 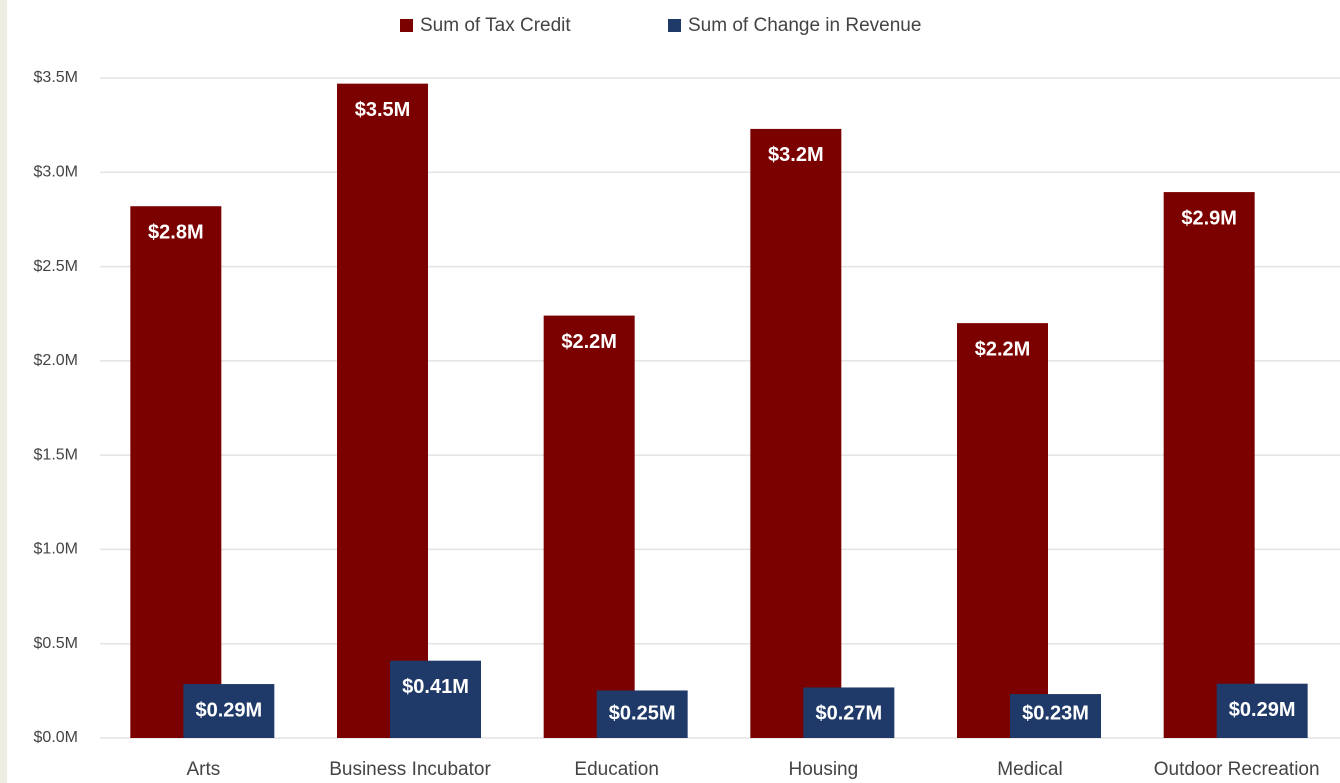 What do you see at coordinates (176, 233) in the screenshot?
I see `data-label: $2.8M` at bounding box center [176, 233].